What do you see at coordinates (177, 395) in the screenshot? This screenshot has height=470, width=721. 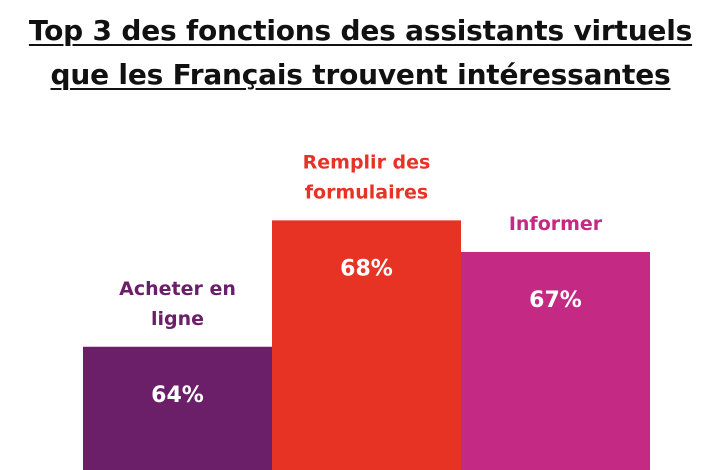 I see `value-label-acheter-en-ligne: 64%` at bounding box center [177, 395].